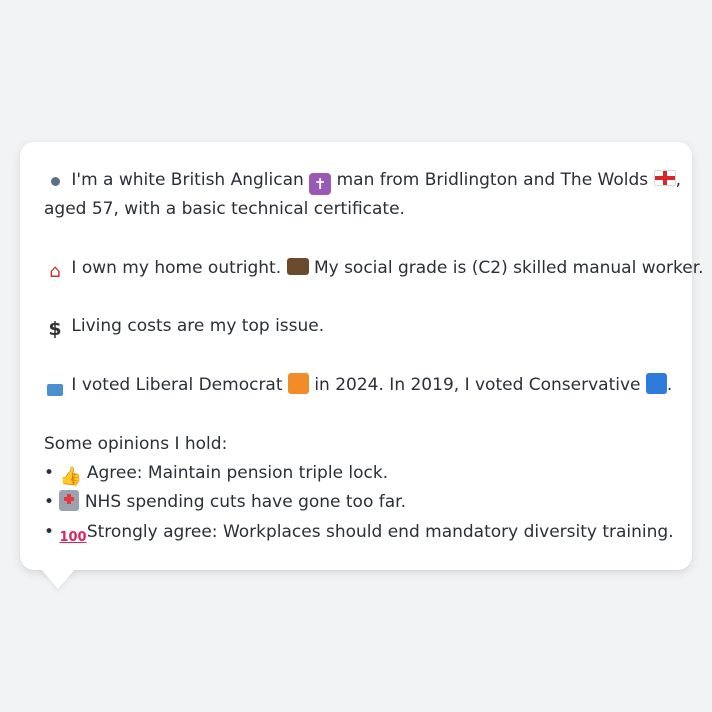  I want to click on vote-text-c: ., so click(669, 385).